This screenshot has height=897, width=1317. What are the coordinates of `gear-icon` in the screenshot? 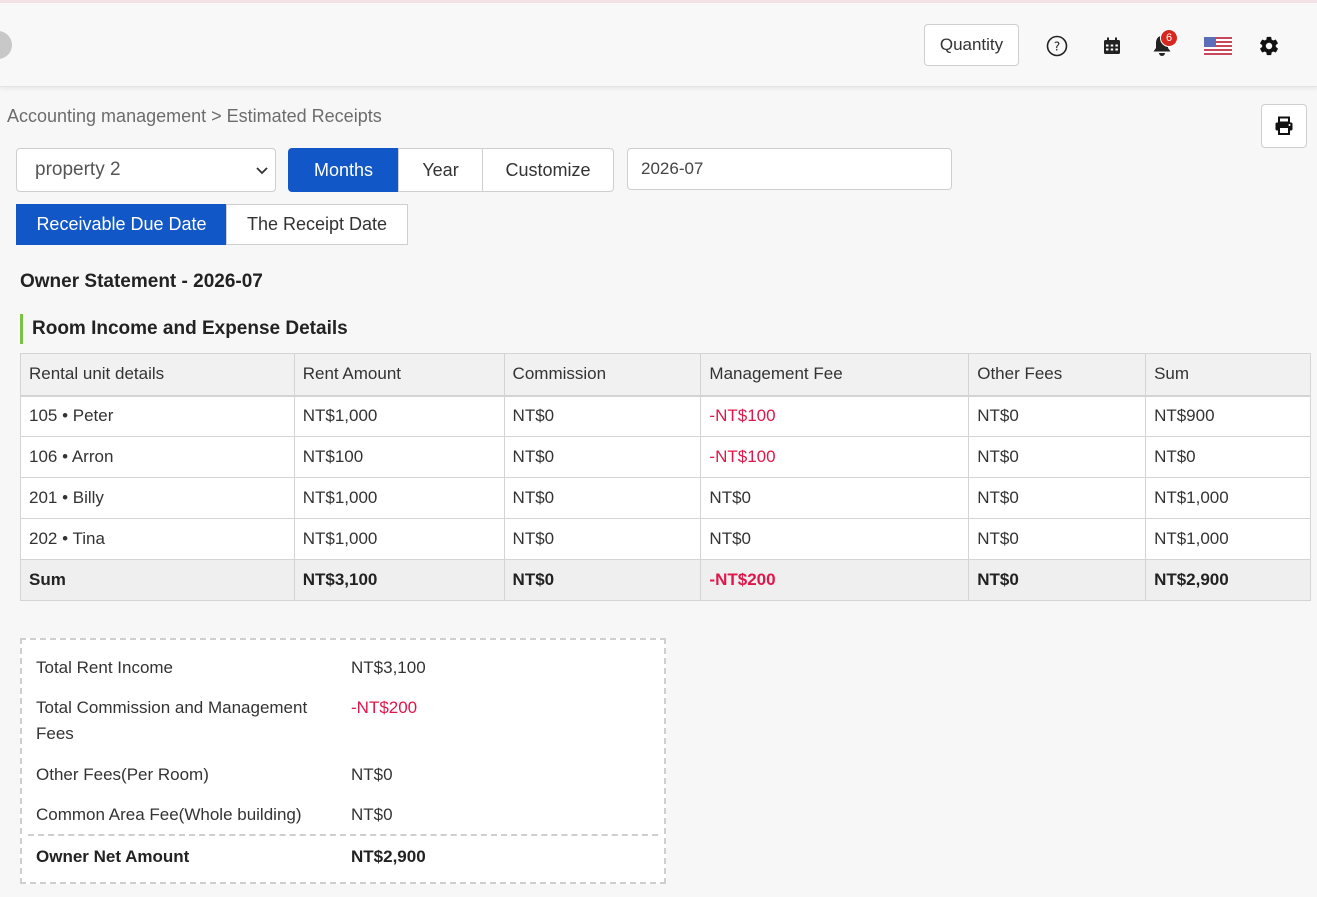 It's located at (1269, 46).